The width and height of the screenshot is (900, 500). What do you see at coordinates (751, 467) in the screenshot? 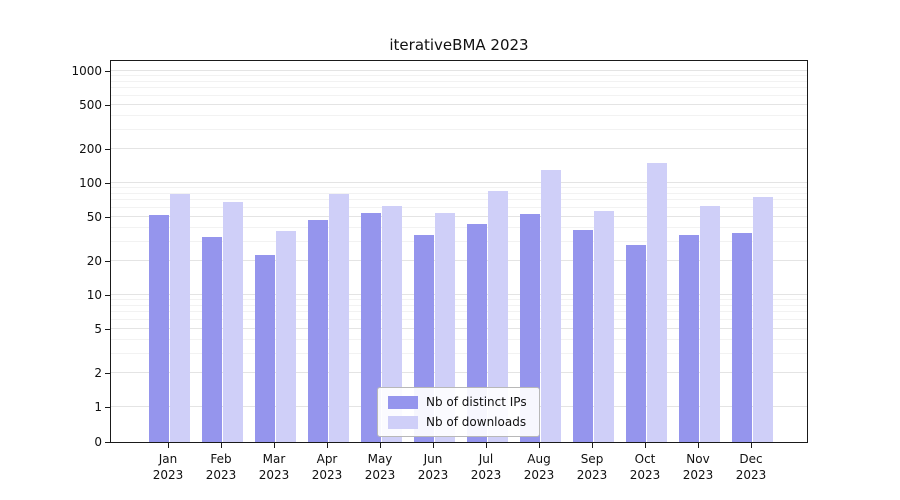
I see `x-tick-label-dec: Dec 2023` at bounding box center [751, 467].